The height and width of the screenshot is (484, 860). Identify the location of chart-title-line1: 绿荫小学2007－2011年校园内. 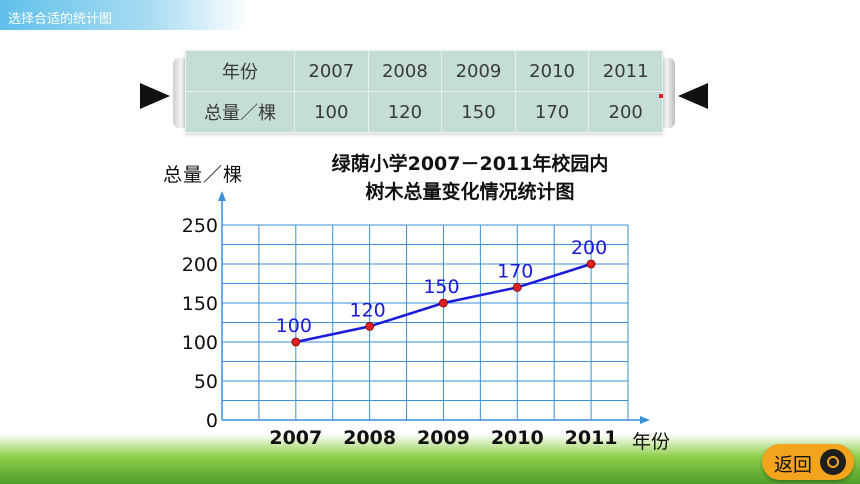
(470, 164).